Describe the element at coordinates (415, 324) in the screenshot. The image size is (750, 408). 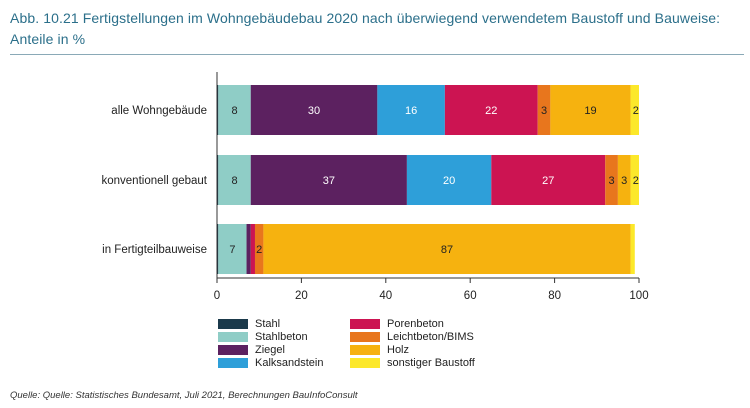
I see `legend-label-porenbeton: Porenbeton` at that location.